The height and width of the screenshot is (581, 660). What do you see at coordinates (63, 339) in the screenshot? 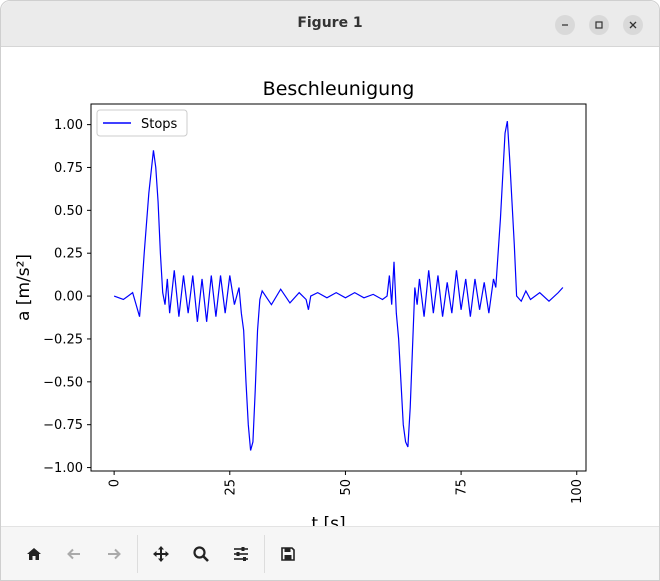
I see `y-tick-label: −0.25` at bounding box center [63, 339].